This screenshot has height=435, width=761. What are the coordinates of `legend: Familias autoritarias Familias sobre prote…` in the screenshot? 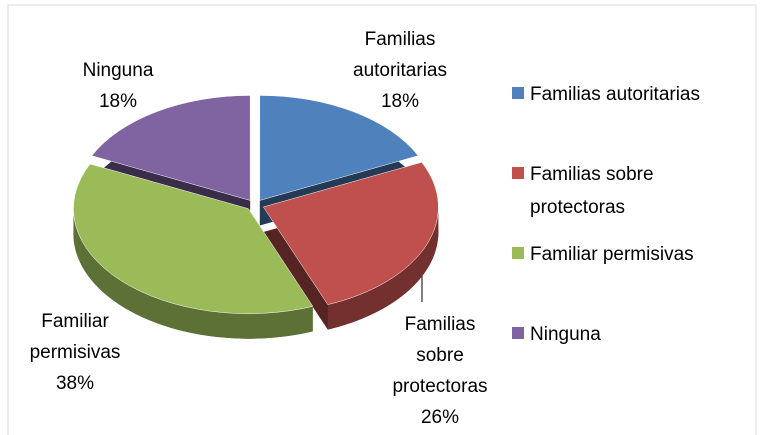 It's located at (606, 214).